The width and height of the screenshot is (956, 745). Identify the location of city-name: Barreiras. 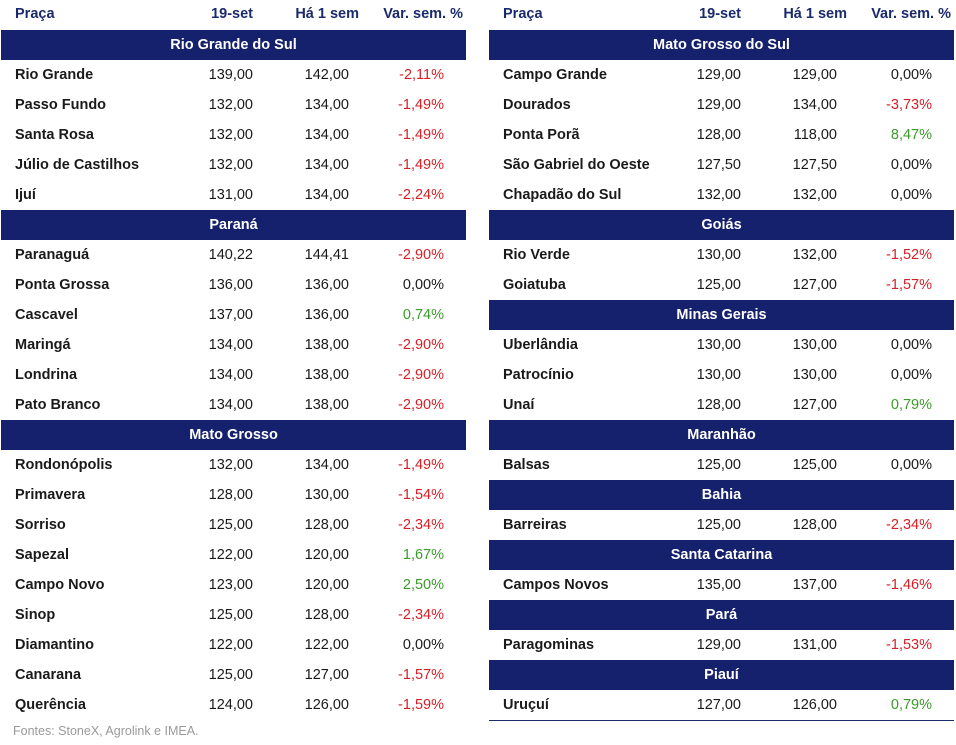
(535, 525).